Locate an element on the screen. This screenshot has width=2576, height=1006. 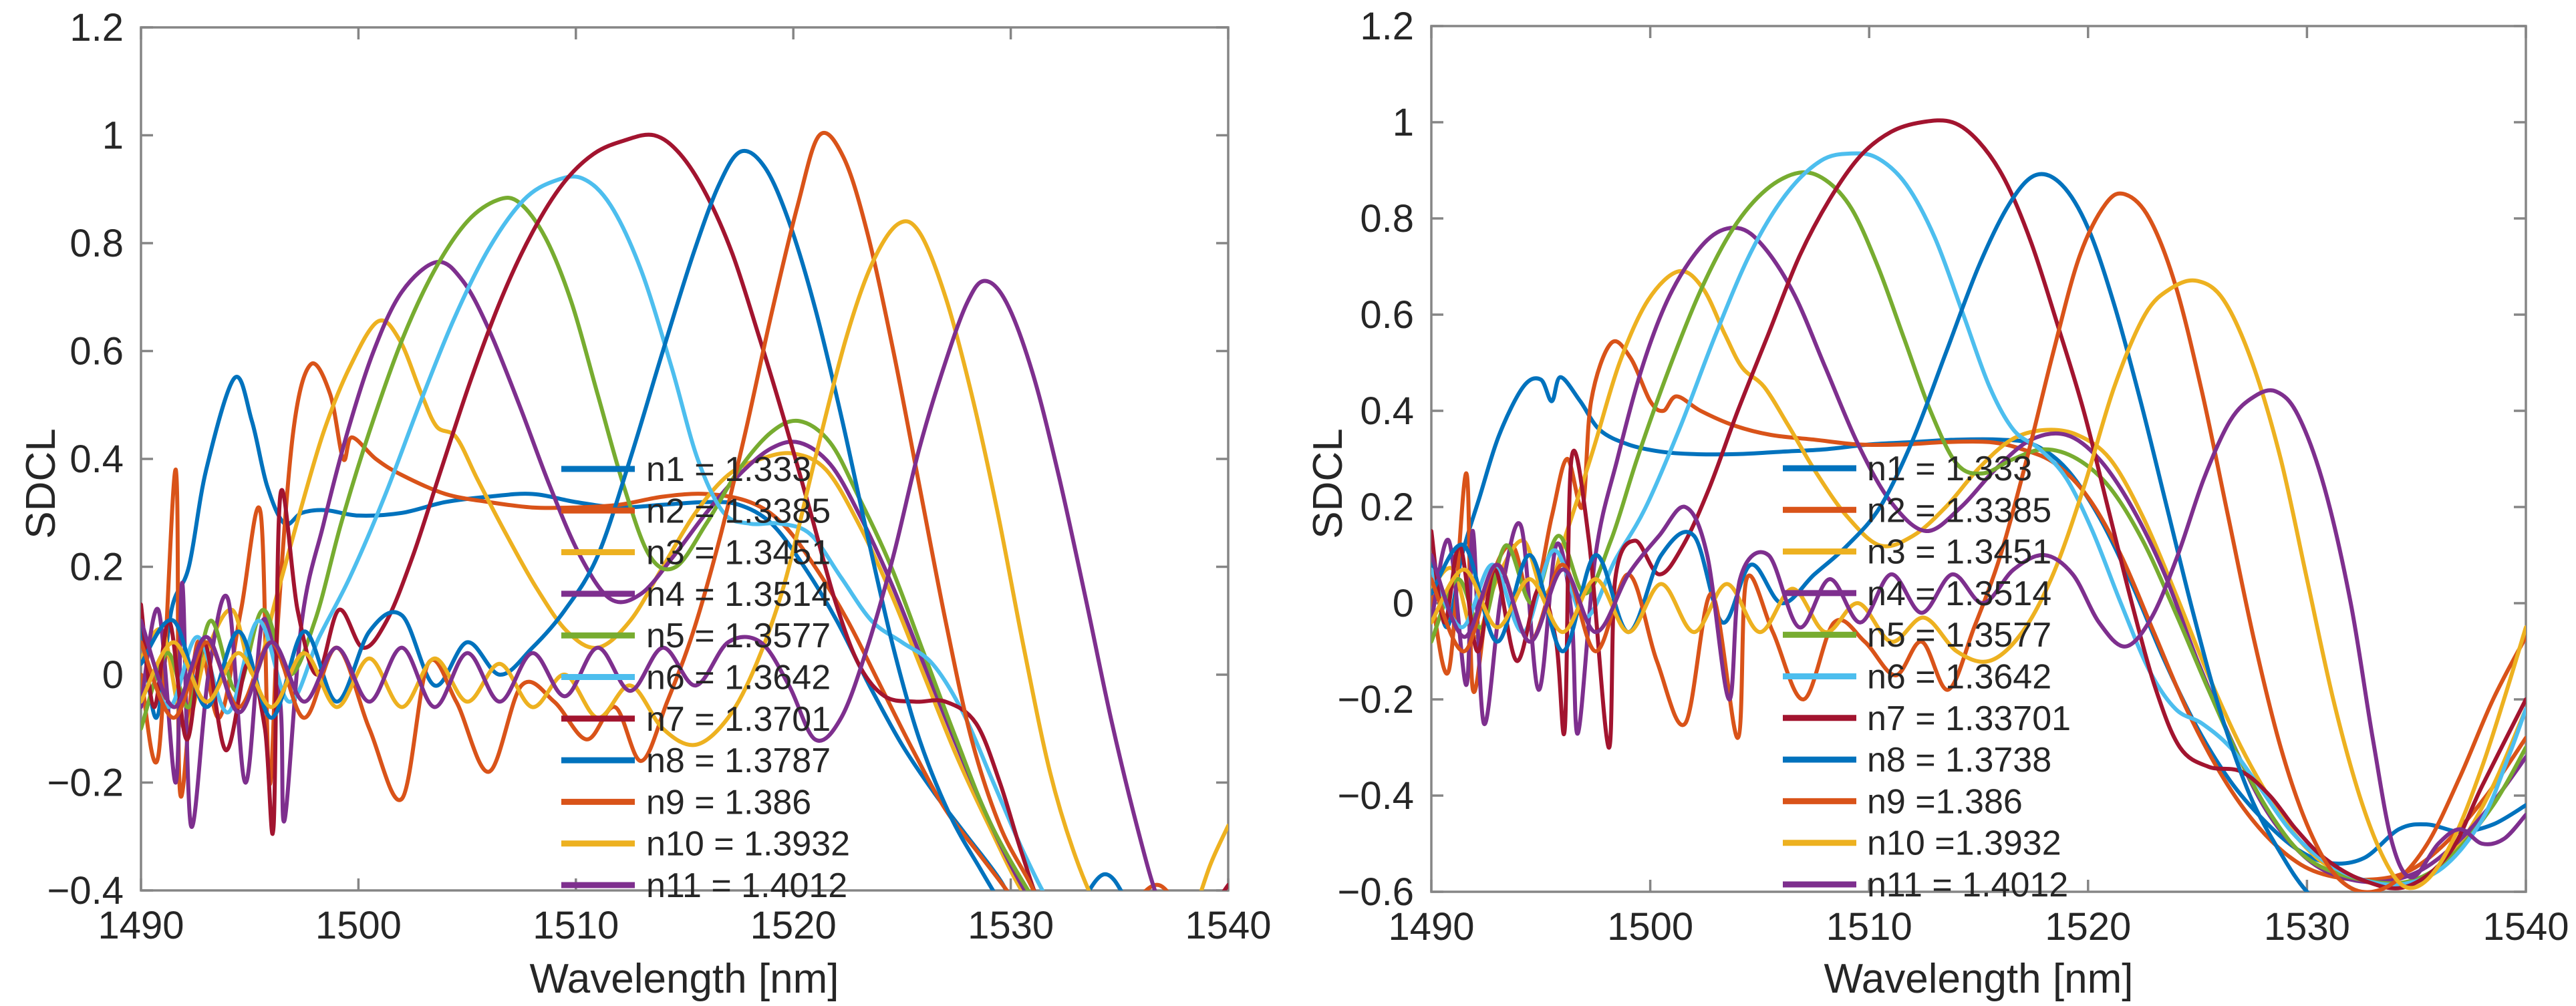
right-y-axis-label: SDCL is located at coordinates (1328, 483).